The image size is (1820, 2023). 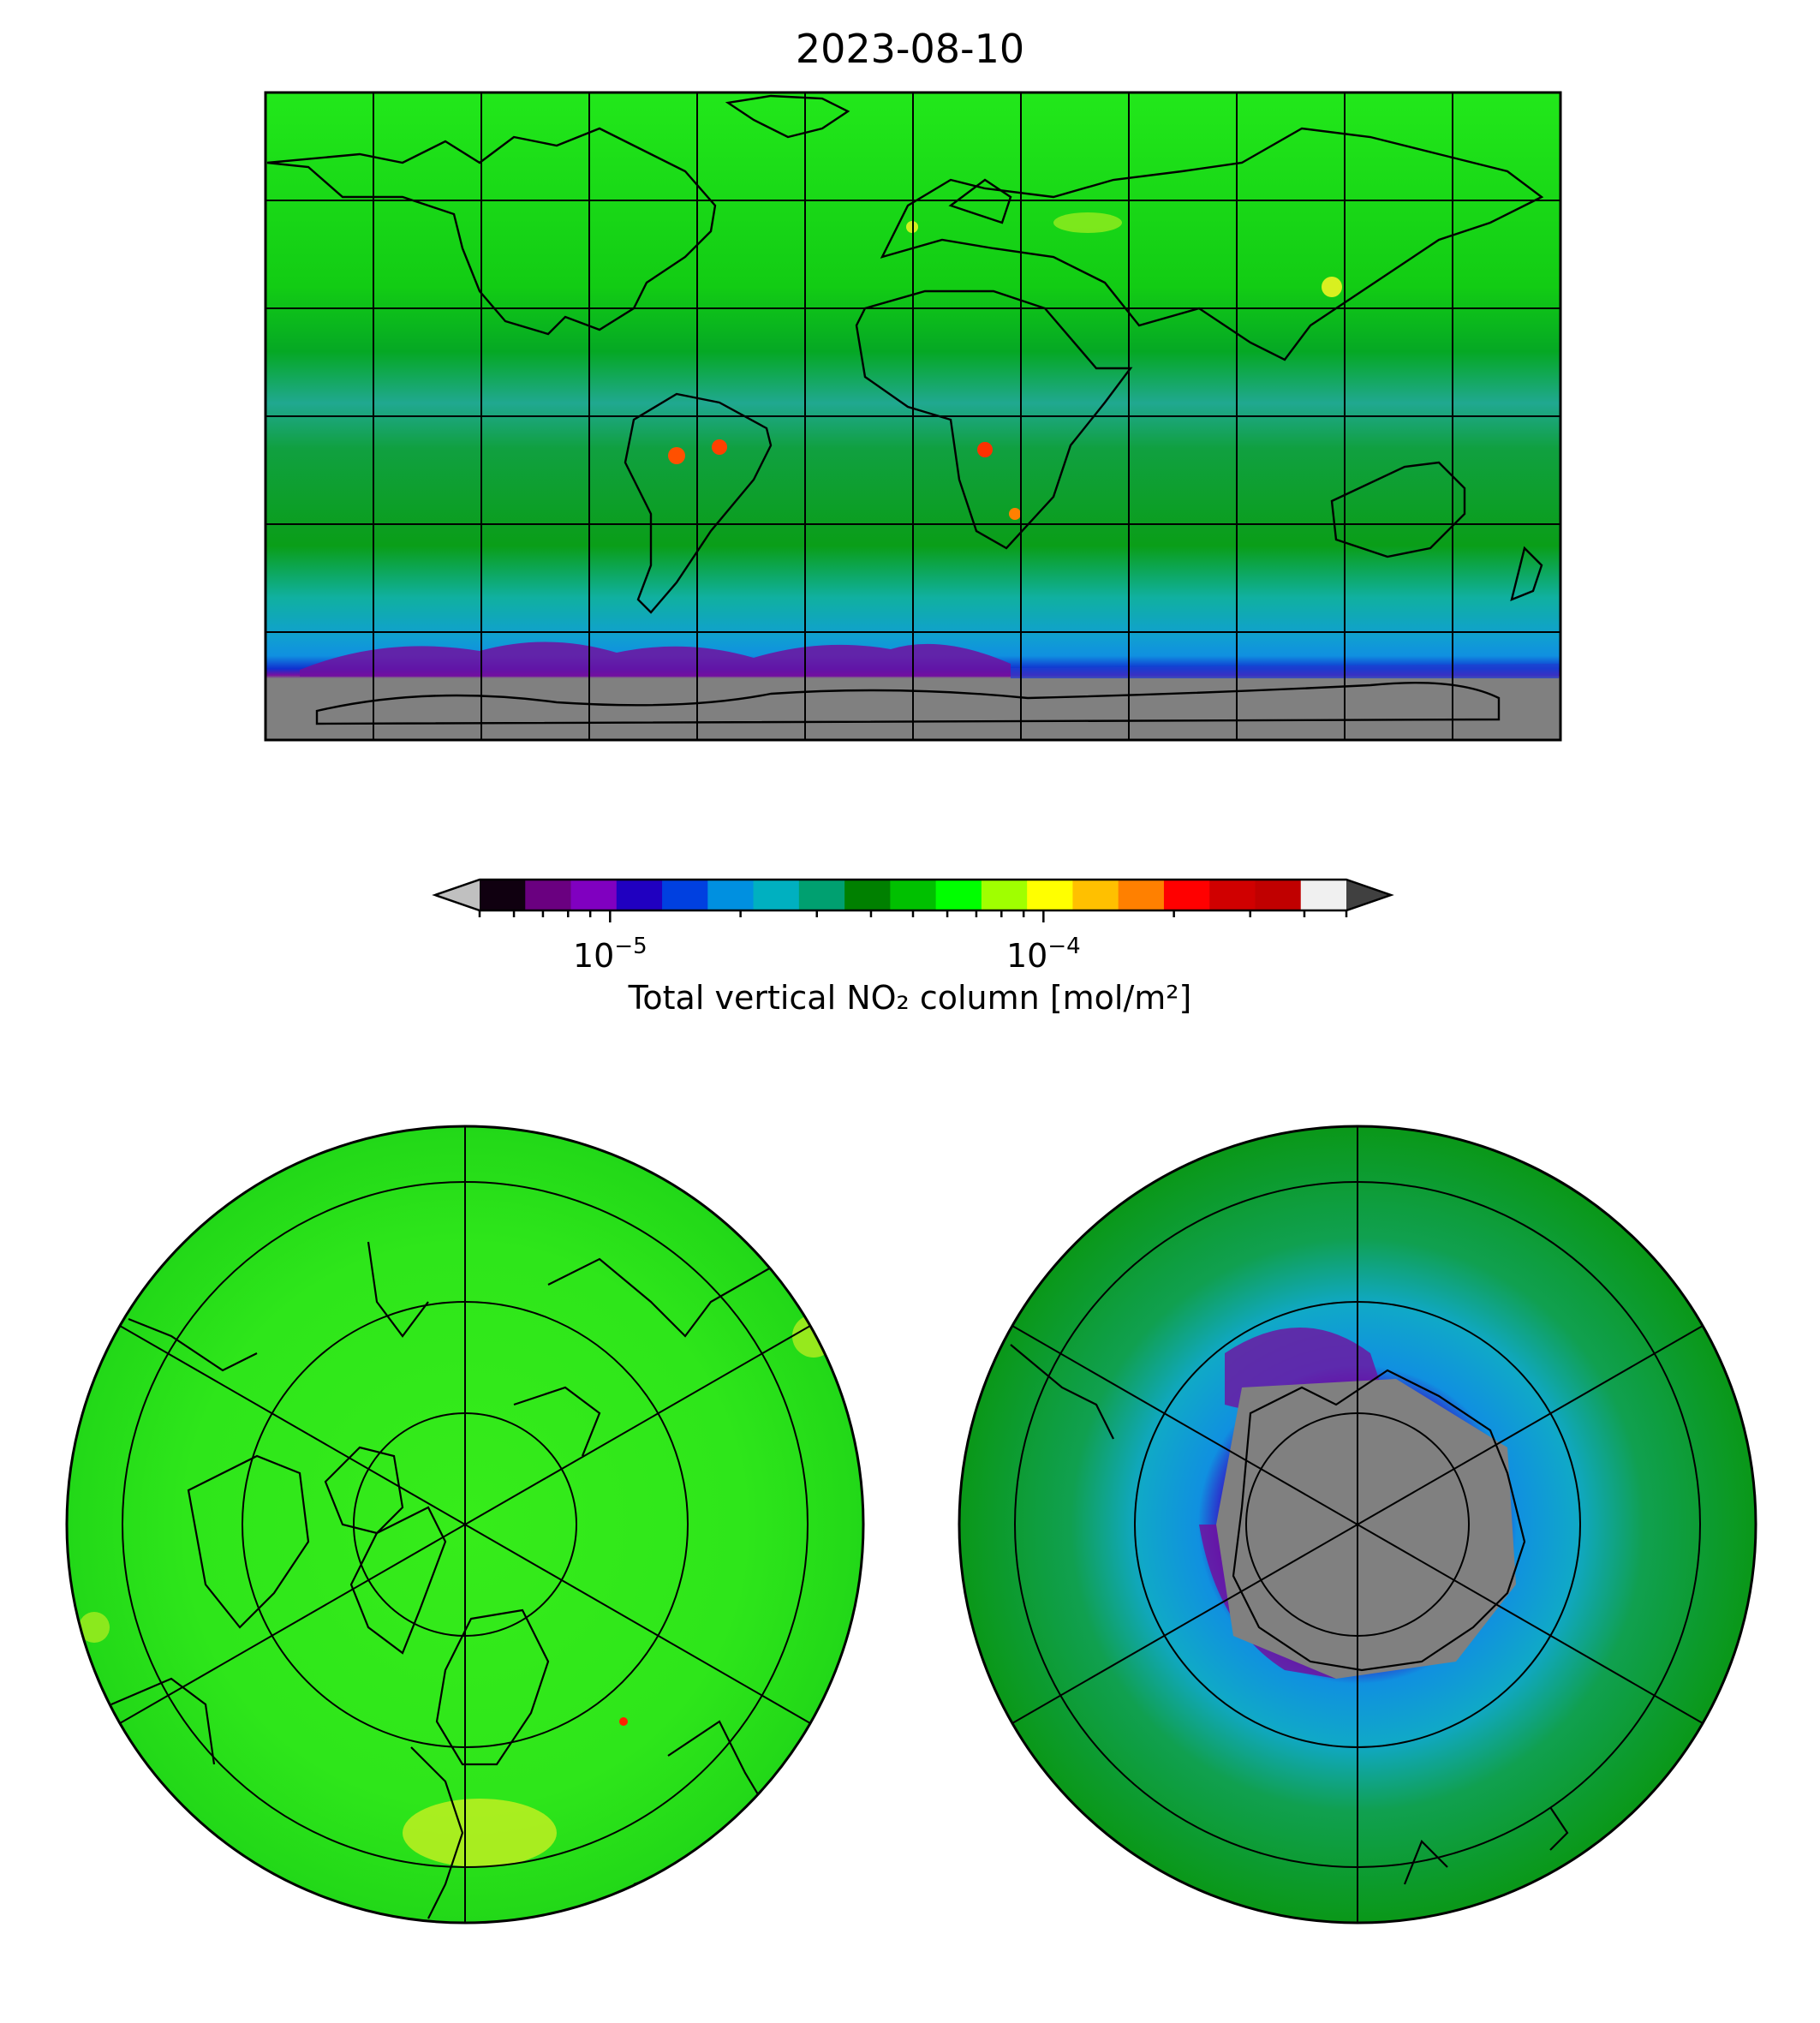 I want to click on colorbar-under-extension, so click(x=457, y=895).